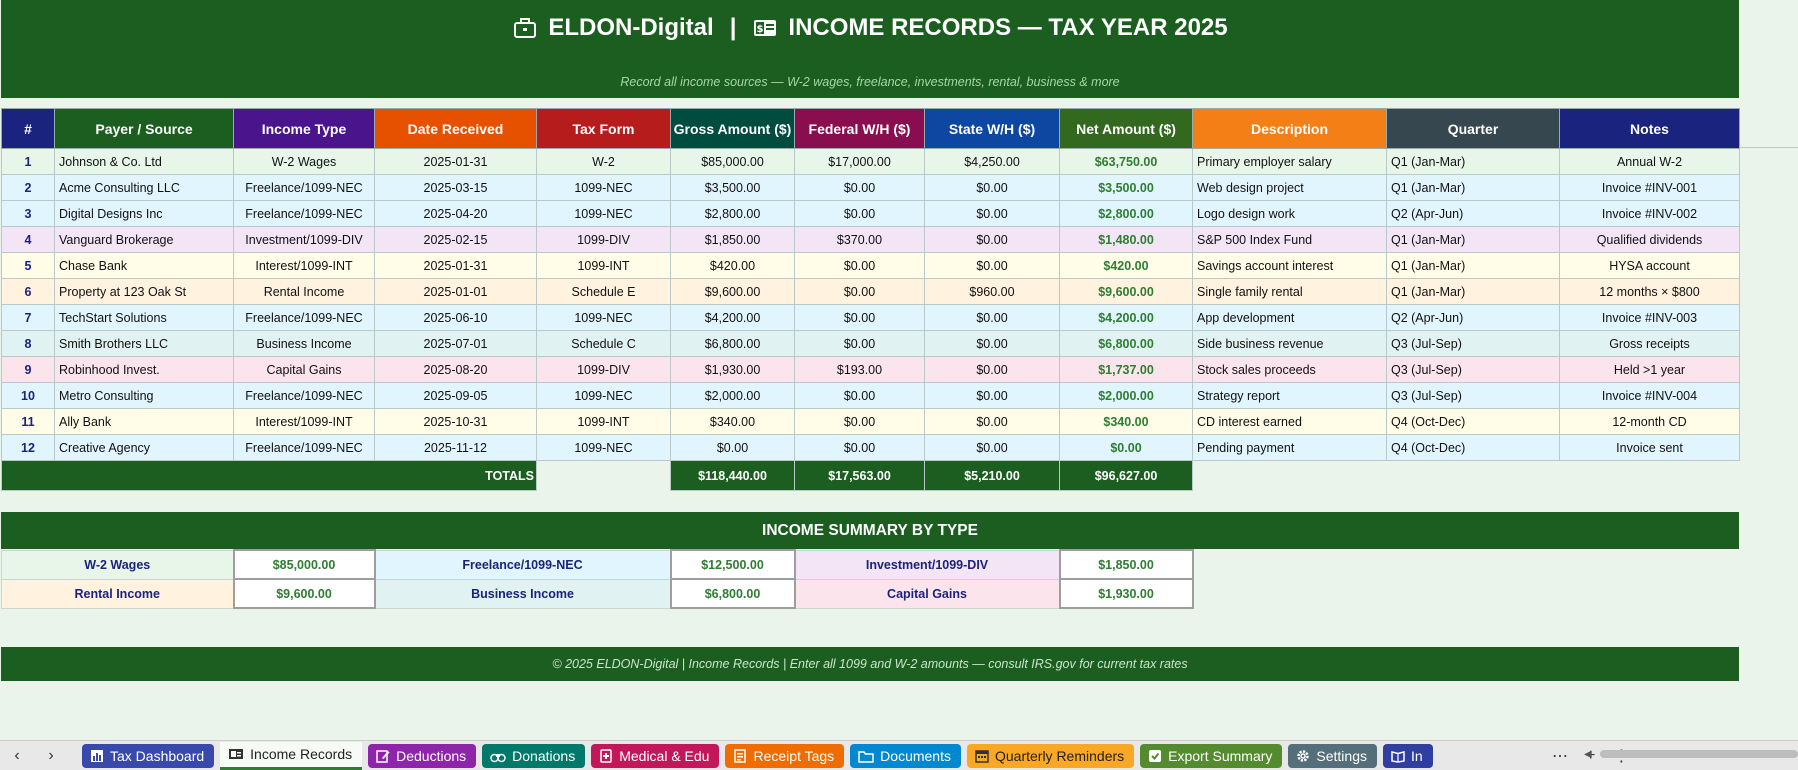 This screenshot has width=1798, height=770. What do you see at coordinates (1473, 317) in the screenshot?
I see `quarter-cell: Q2 (Apr-Jun)` at bounding box center [1473, 317].